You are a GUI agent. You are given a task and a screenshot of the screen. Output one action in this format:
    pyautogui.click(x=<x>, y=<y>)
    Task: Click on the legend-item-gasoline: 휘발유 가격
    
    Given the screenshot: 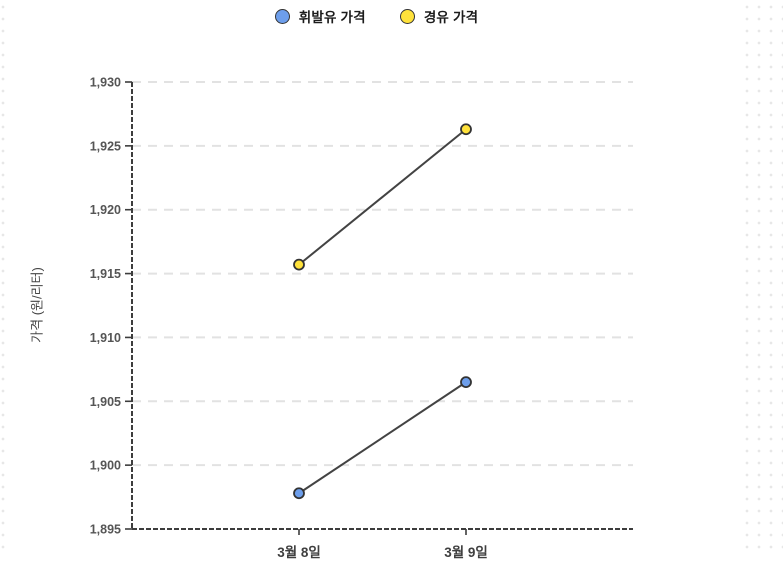 What is the action you would take?
    pyautogui.click(x=320, y=16)
    